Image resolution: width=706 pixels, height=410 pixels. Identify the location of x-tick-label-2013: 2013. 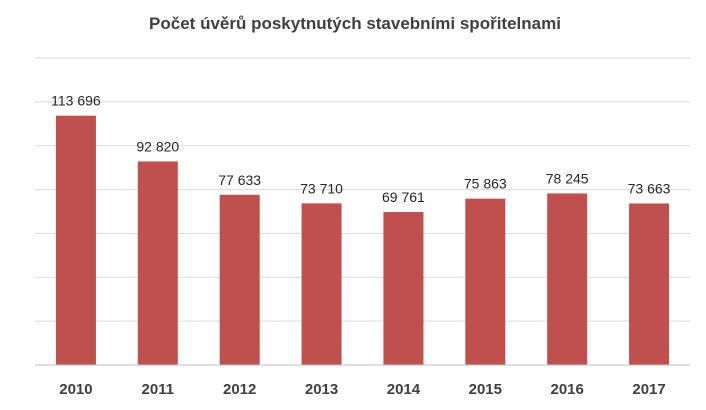
(321, 389).